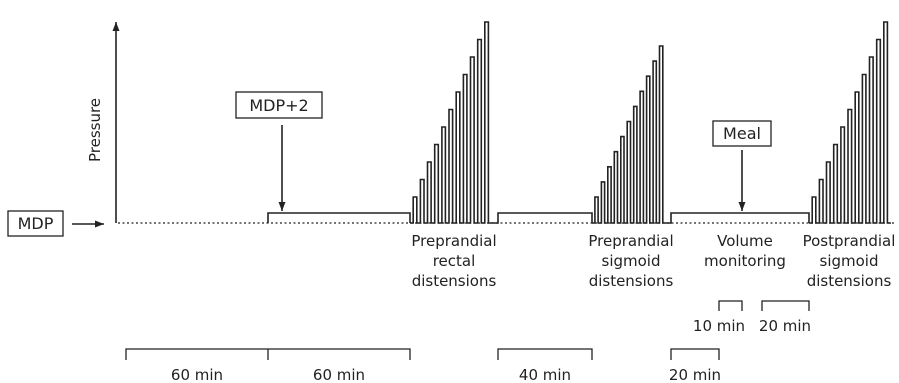 Image resolution: width=899 pixels, height=383 pixels. I want to click on duration-60-min-a: 60 min, so click(197, 374).